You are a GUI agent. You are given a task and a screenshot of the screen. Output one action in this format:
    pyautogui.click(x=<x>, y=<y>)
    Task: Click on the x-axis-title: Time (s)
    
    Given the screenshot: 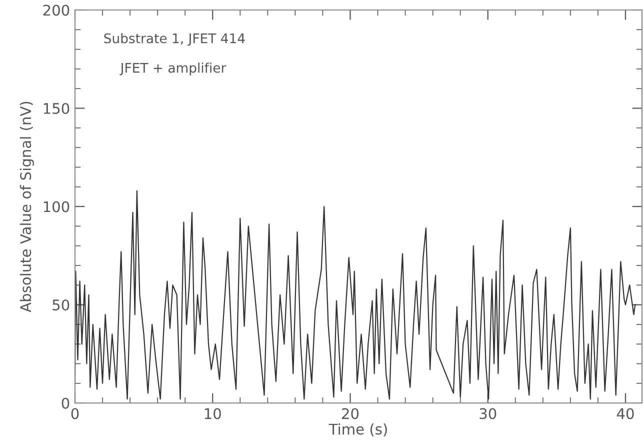 What is the action you would take?
    pyautogui.click(x=357, y=429)
    